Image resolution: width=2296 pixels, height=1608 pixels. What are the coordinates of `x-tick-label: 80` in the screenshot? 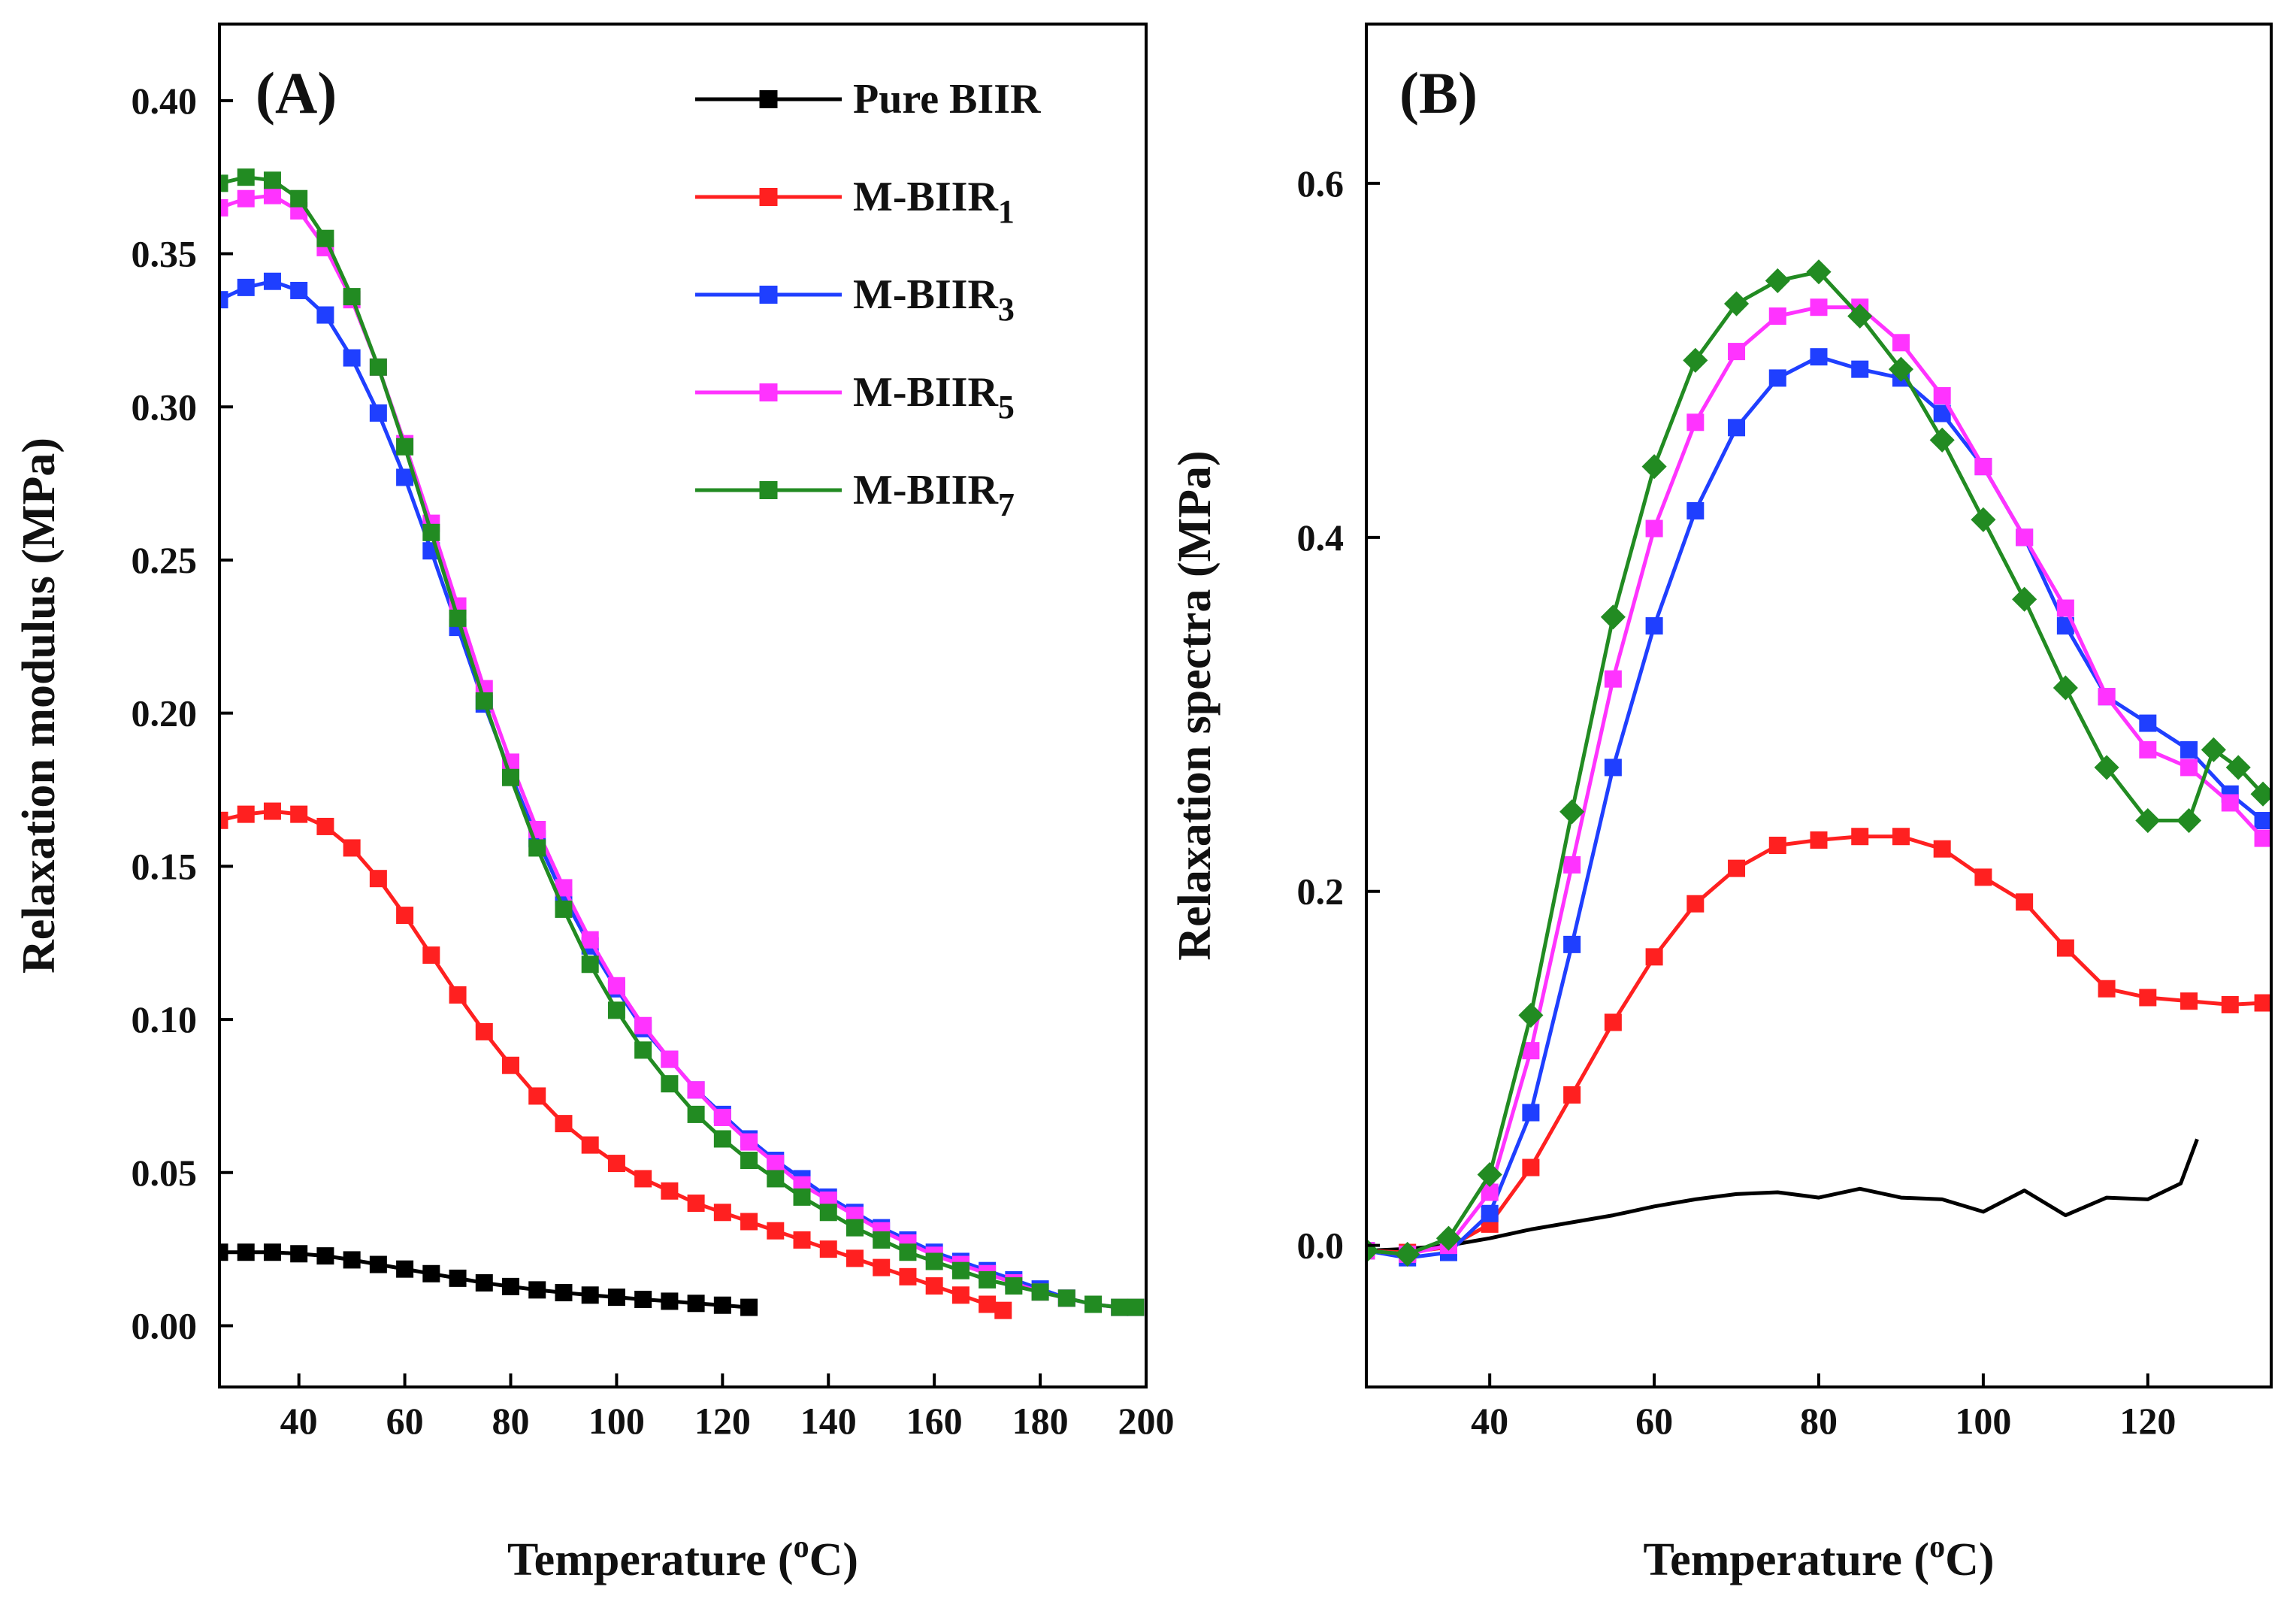 It's located at (1819, 1421).